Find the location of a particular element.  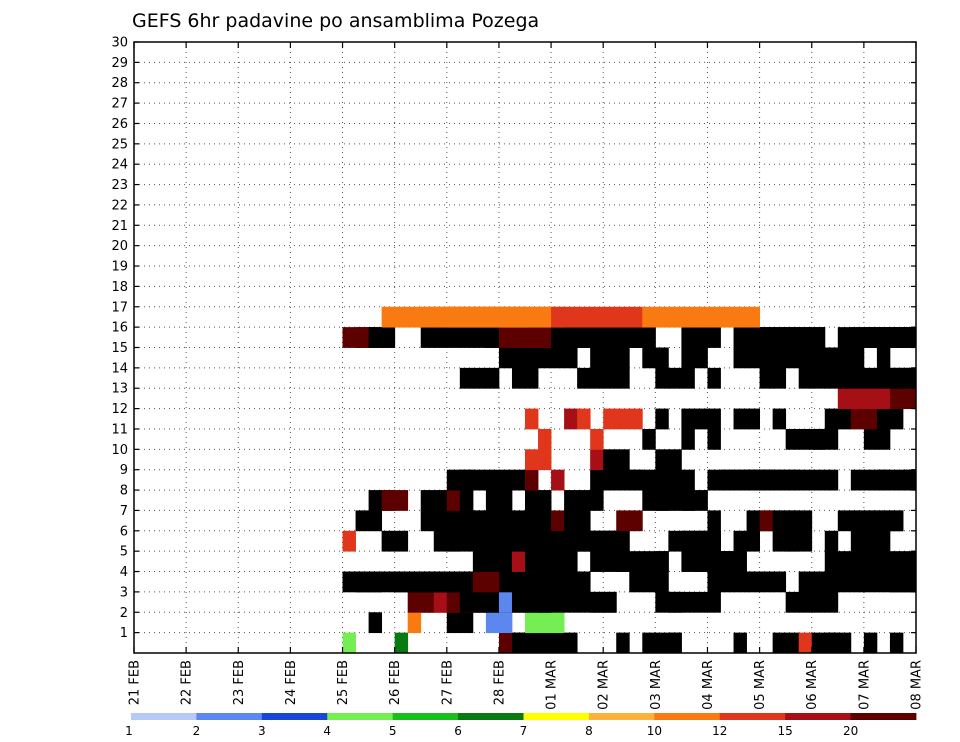

y-tick-label: 15 is located at coordinates (119, 348).